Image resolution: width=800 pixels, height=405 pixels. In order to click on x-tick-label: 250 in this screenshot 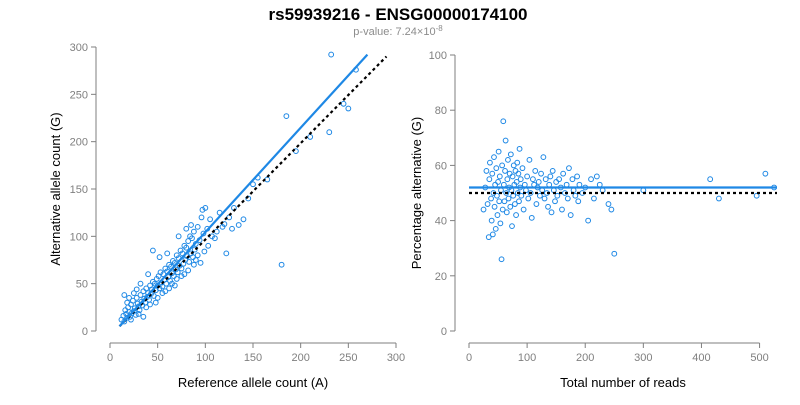, I will do `click(348, 358)`.